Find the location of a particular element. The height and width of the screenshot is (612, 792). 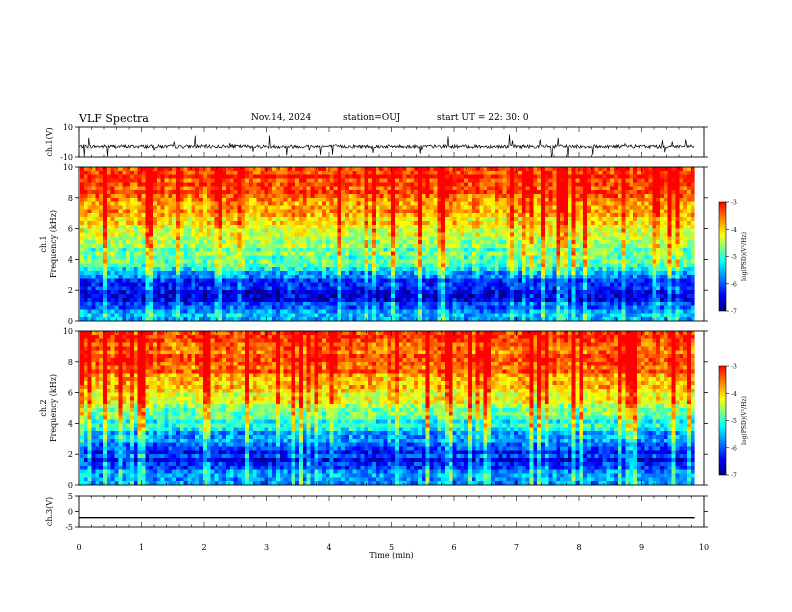

x-tick-label: 2 is located at coordinates (203, 547).